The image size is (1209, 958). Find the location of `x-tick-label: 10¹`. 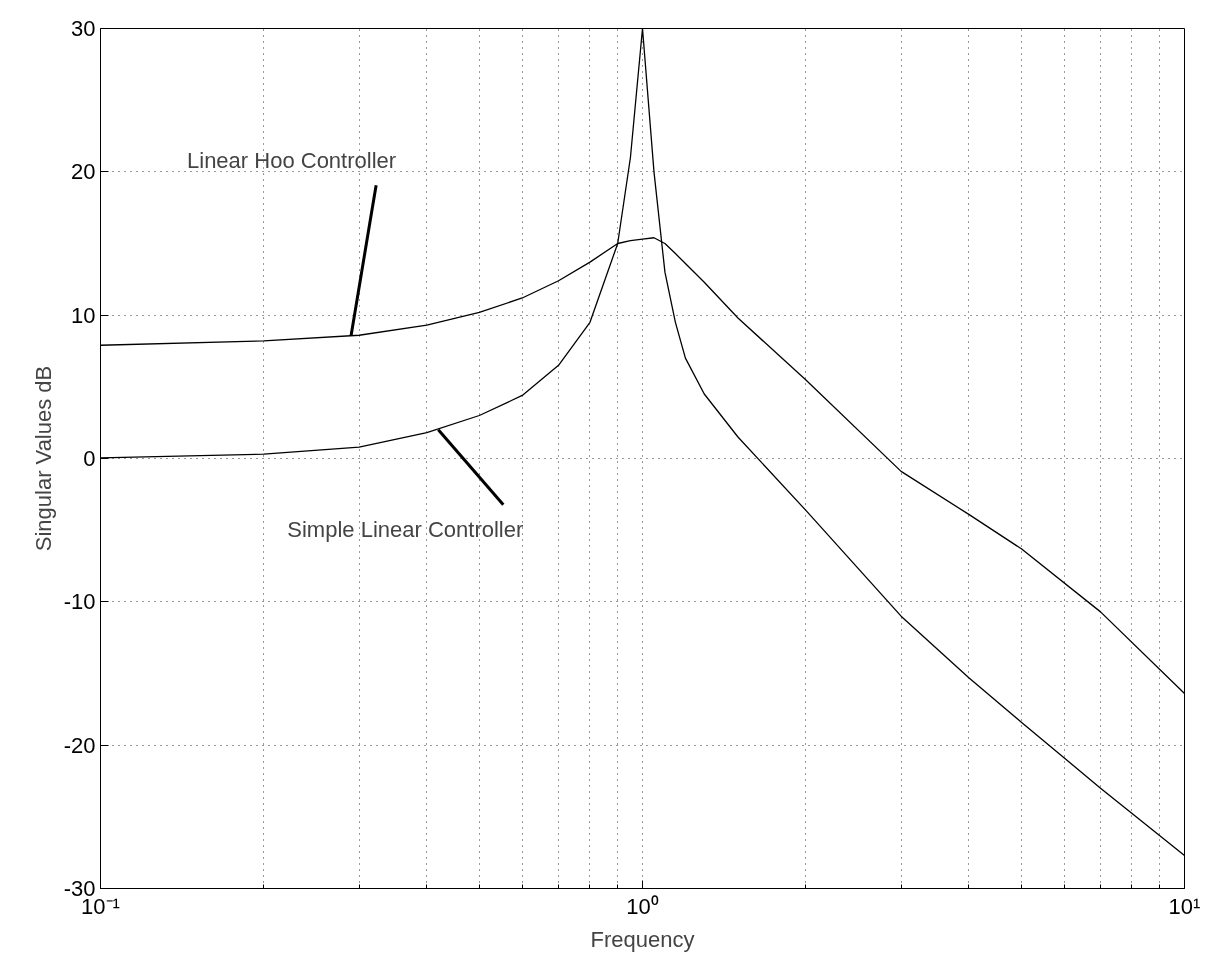

x-tick-label: 10¹ is located at coordinates (1184, 906).